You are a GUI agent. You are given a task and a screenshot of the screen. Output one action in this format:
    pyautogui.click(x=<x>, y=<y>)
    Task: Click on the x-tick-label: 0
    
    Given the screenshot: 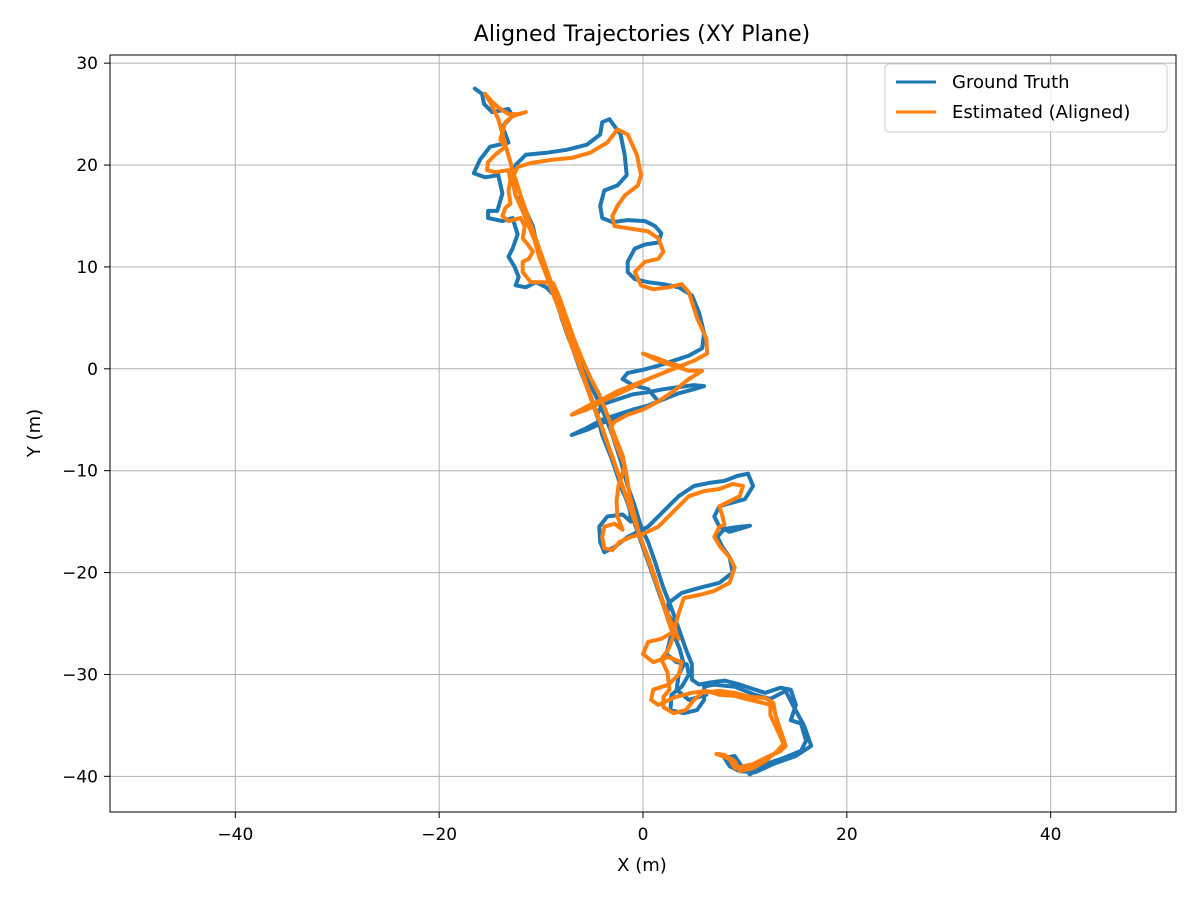 What is the action you would take?
    pyautogui.click(x=643, y=835)
    